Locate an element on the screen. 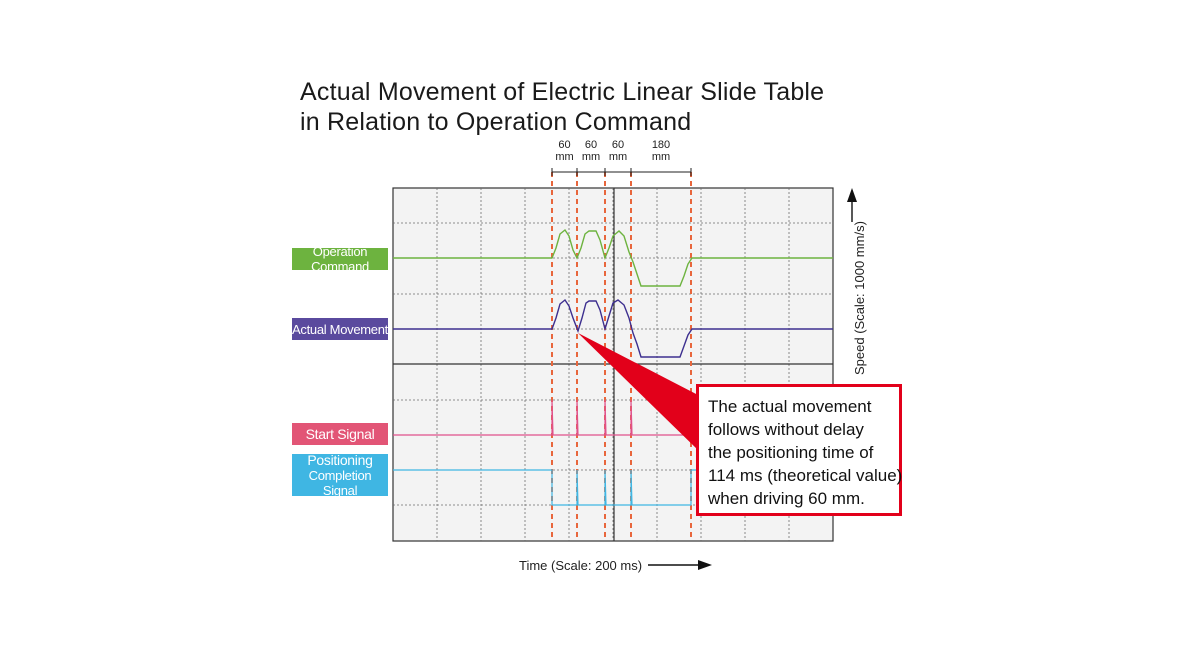  label-positioning-completion: Positioning Completion Signal is located at coordinates (340, 474).